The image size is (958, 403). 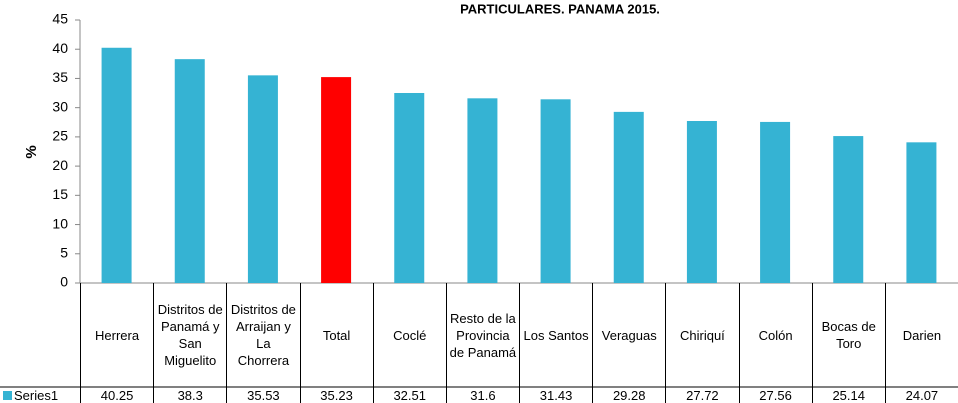 I want to click on category-cell: Coclé, so click(x=409, y=335).